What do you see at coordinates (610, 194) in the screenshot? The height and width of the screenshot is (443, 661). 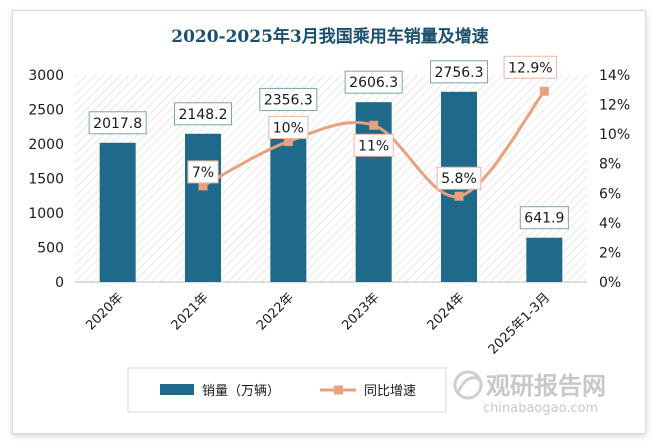 I see `y-right-tick-label: 6%` at bounding box center [610, 194].